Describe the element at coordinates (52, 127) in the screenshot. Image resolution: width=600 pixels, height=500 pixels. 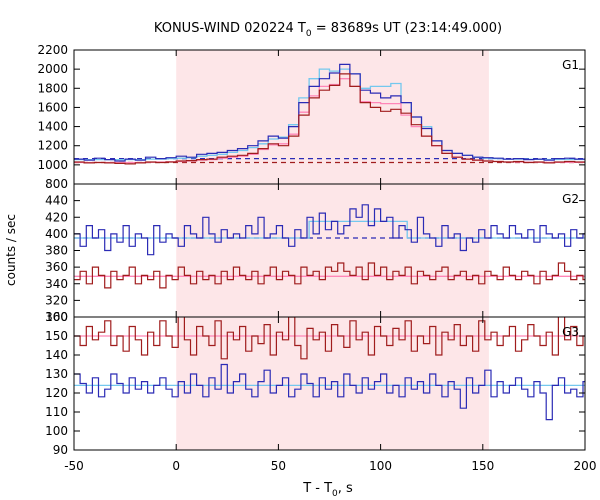
I see `y-tick-label: 1400` at that location.